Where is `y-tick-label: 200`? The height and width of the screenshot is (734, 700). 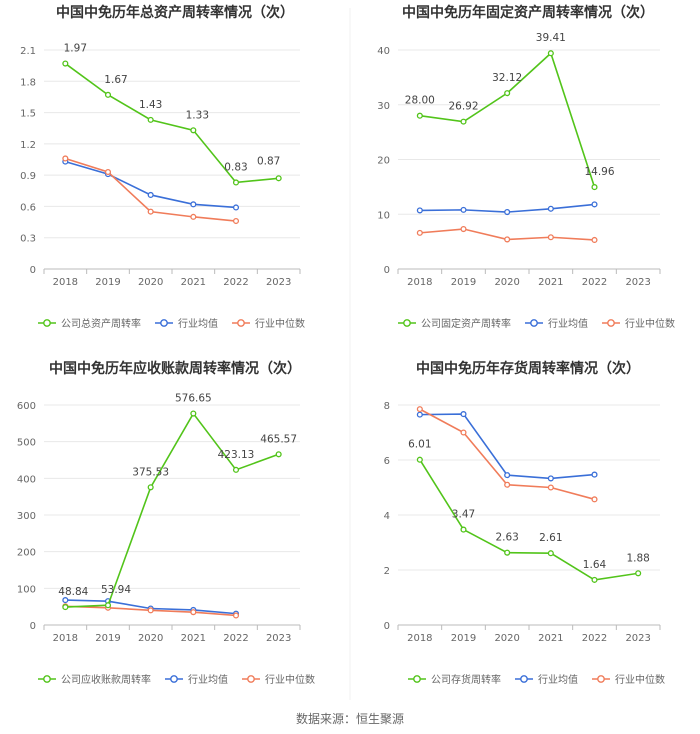
y-tick-label: 200 is located at coordinates (26, 553).